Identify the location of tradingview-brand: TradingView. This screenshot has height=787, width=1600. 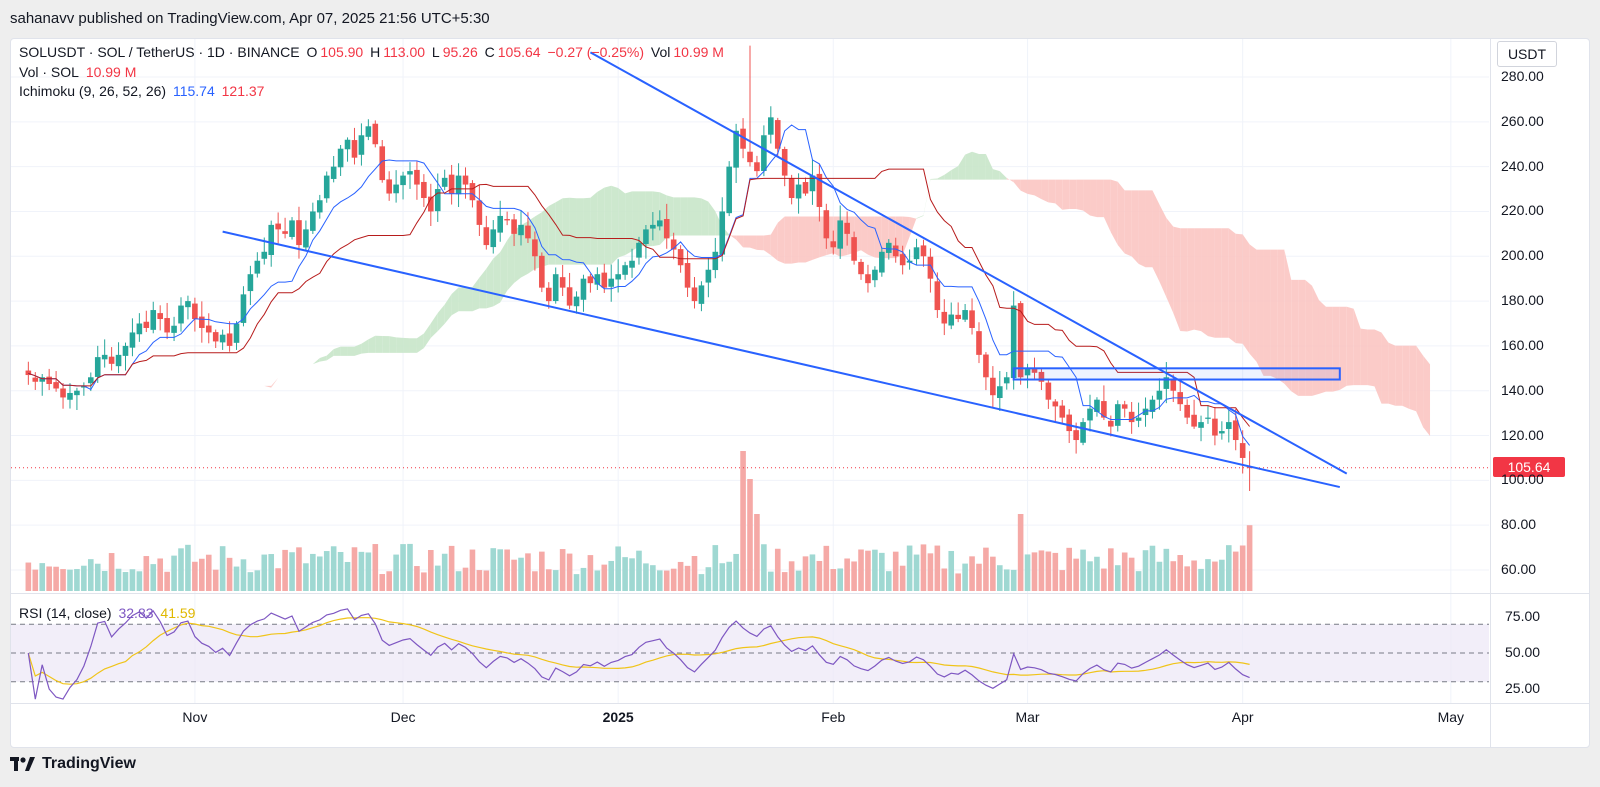
(73, 764).